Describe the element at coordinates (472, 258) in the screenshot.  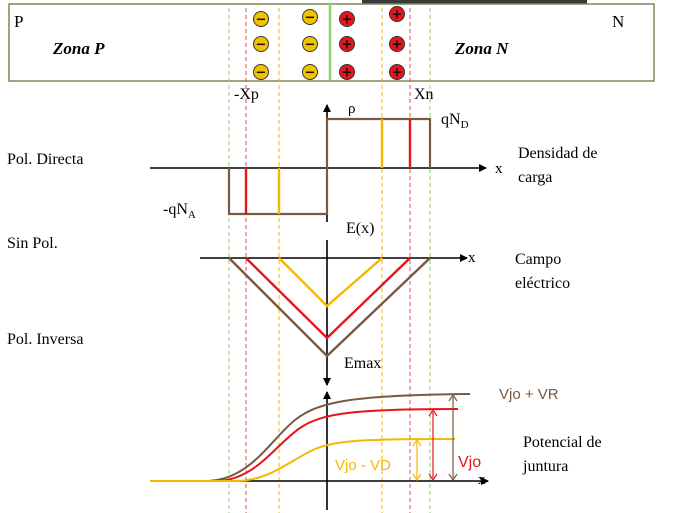
I see `field-x-label: x` at that location.